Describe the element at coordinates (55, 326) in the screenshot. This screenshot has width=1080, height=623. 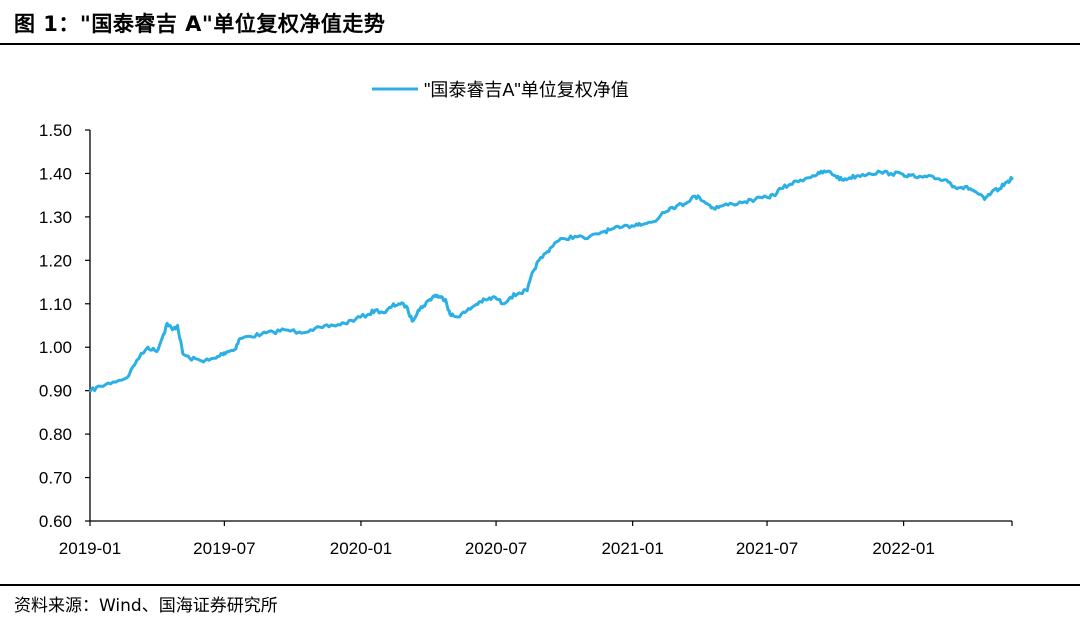
I see `y-axis-tick-labels: 0.60 0.70 0.80 0.90 1.00 1.10 1.20 1.30 1.40 1.50` at that location.